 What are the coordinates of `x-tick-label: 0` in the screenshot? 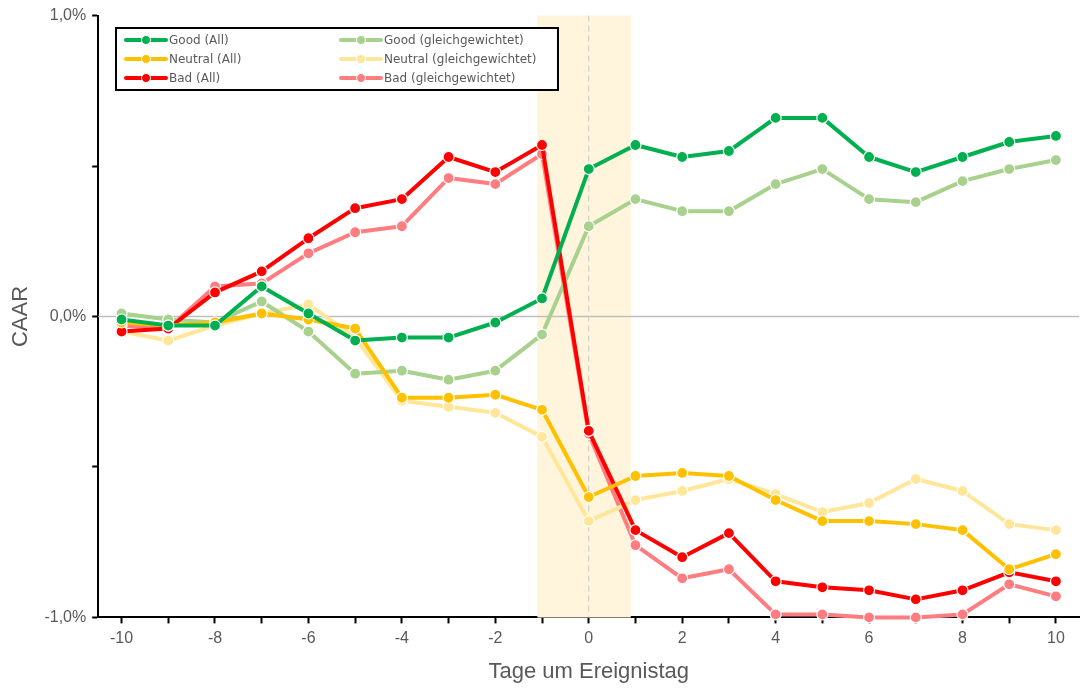 It's located at (589, 638).